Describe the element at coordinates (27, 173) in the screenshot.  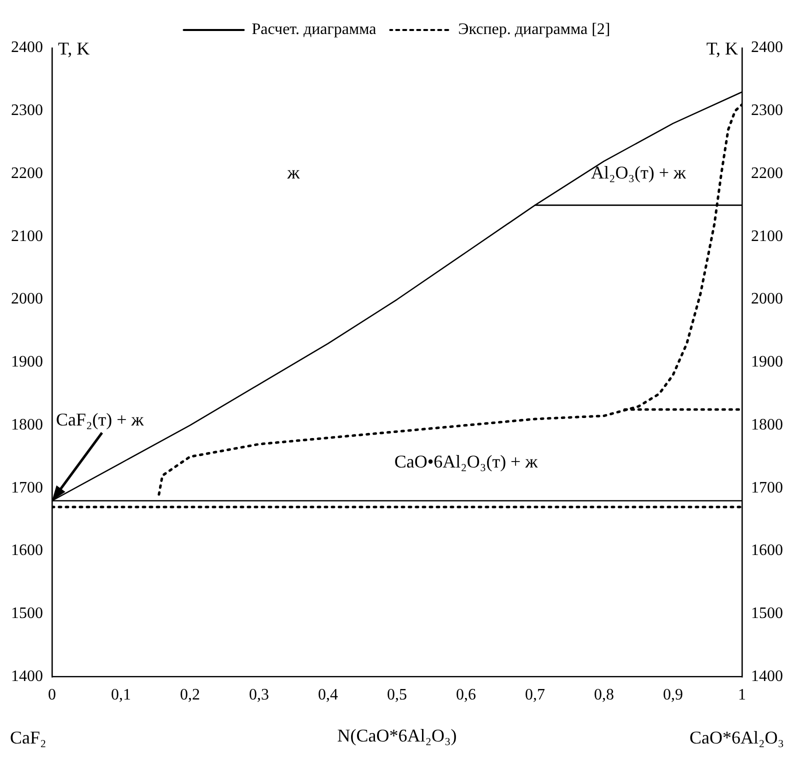
I see `y-tick-label: 2200` at that location.